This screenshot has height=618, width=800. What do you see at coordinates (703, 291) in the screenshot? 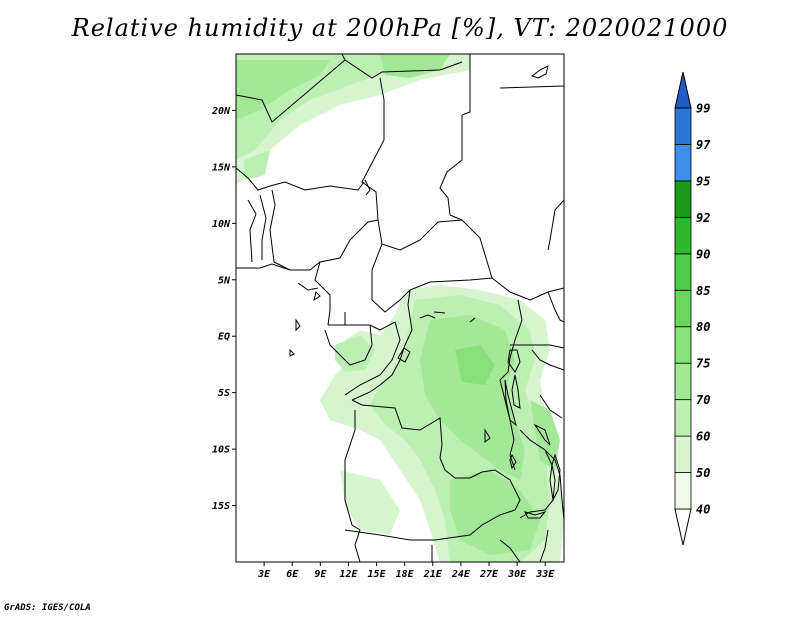
I see `colorbar-label: 85` at bounding box center [703, 291].